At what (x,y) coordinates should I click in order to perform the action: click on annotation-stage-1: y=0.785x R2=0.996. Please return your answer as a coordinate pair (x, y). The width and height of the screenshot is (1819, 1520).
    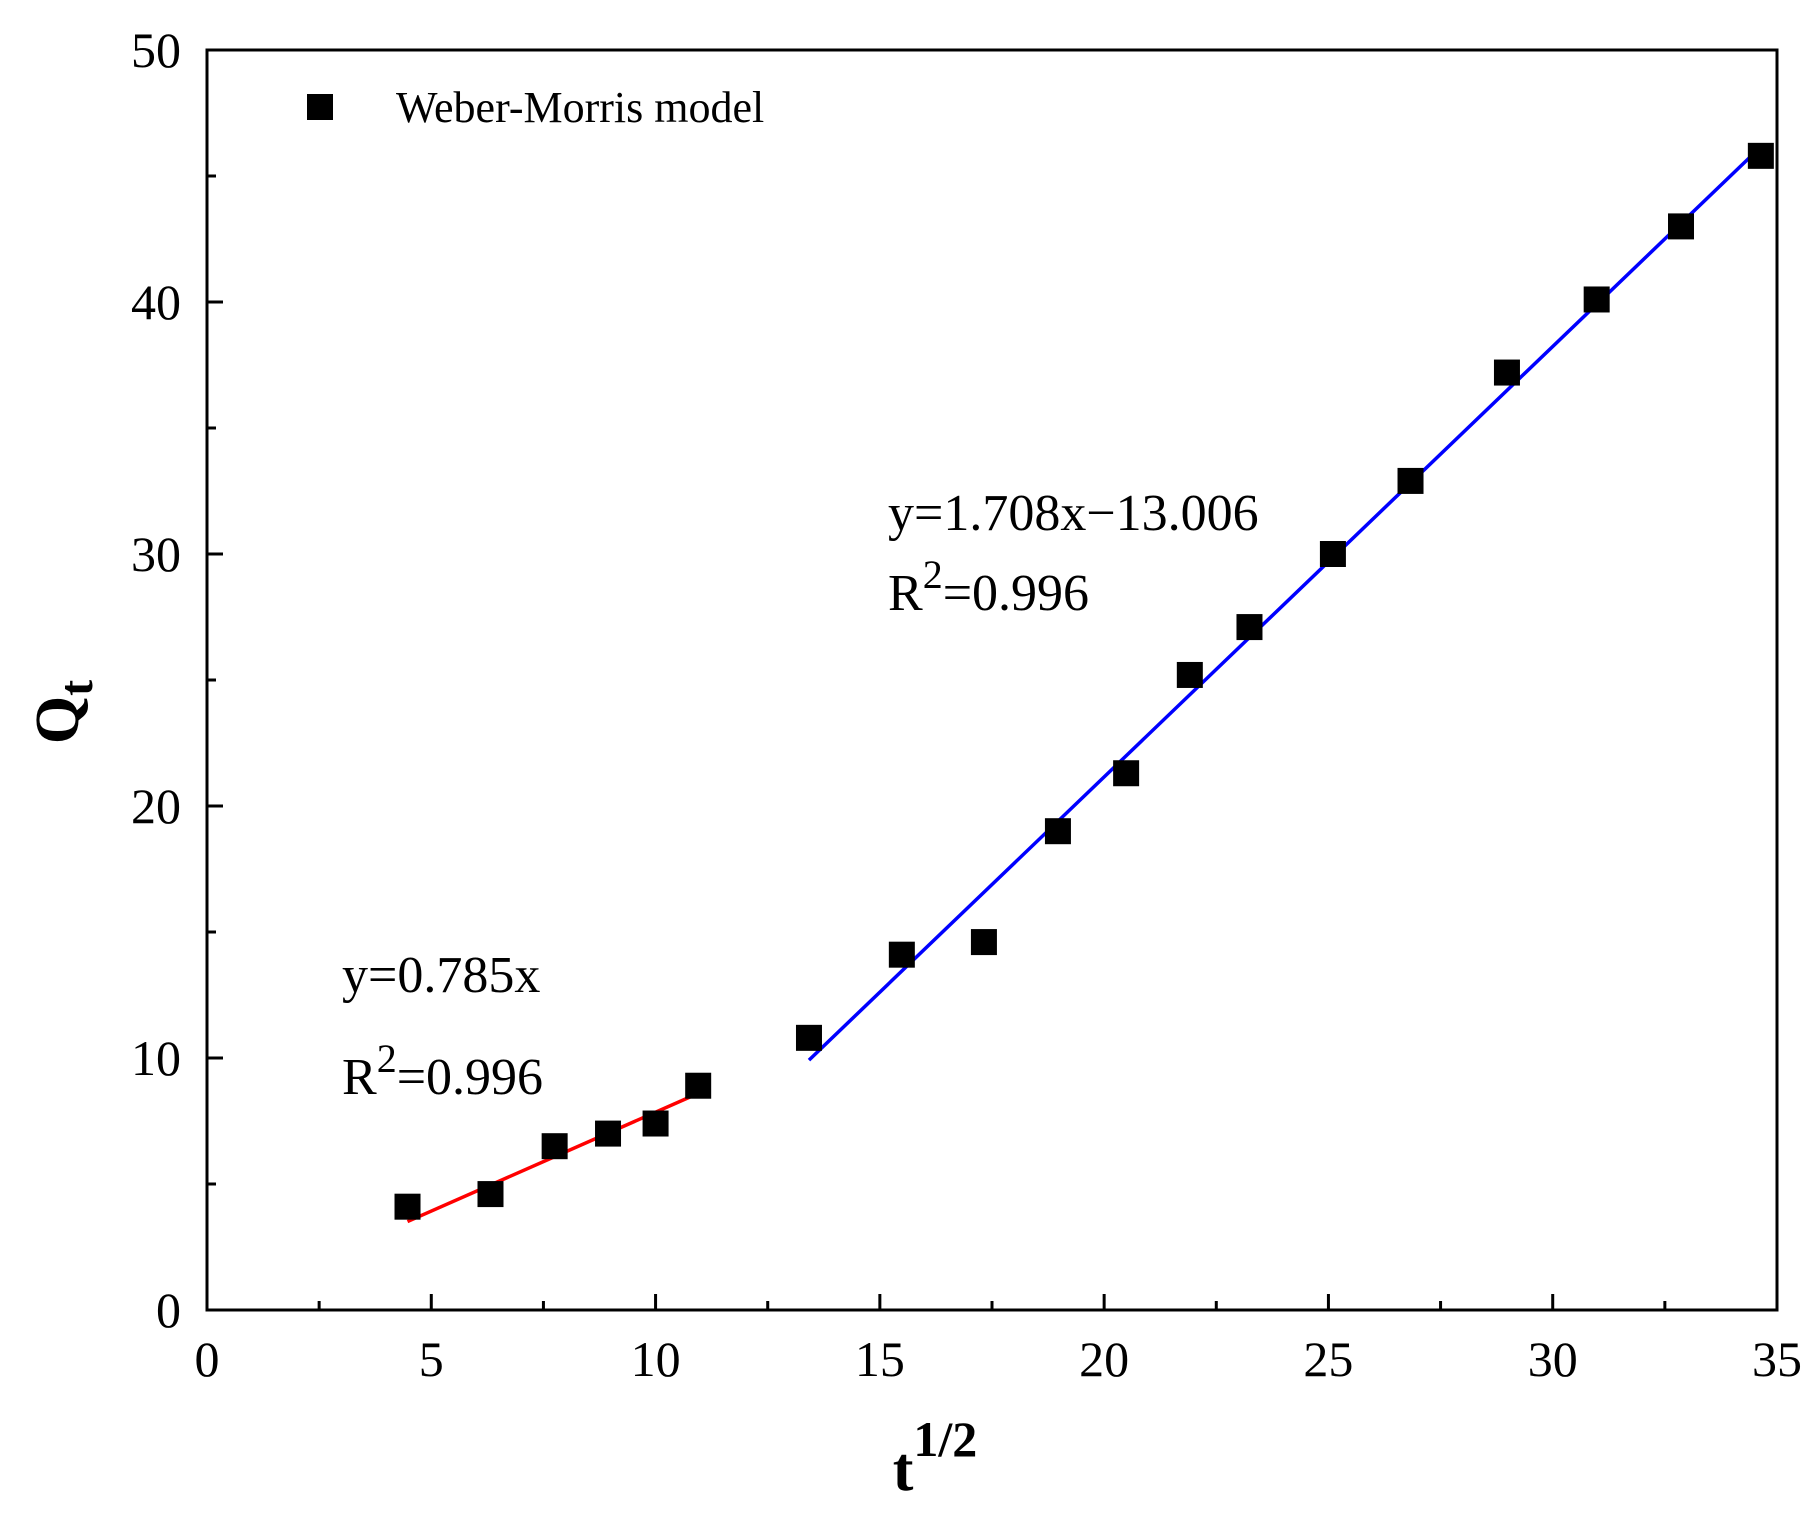
    Looking at the image, I should click on (442, 1026).